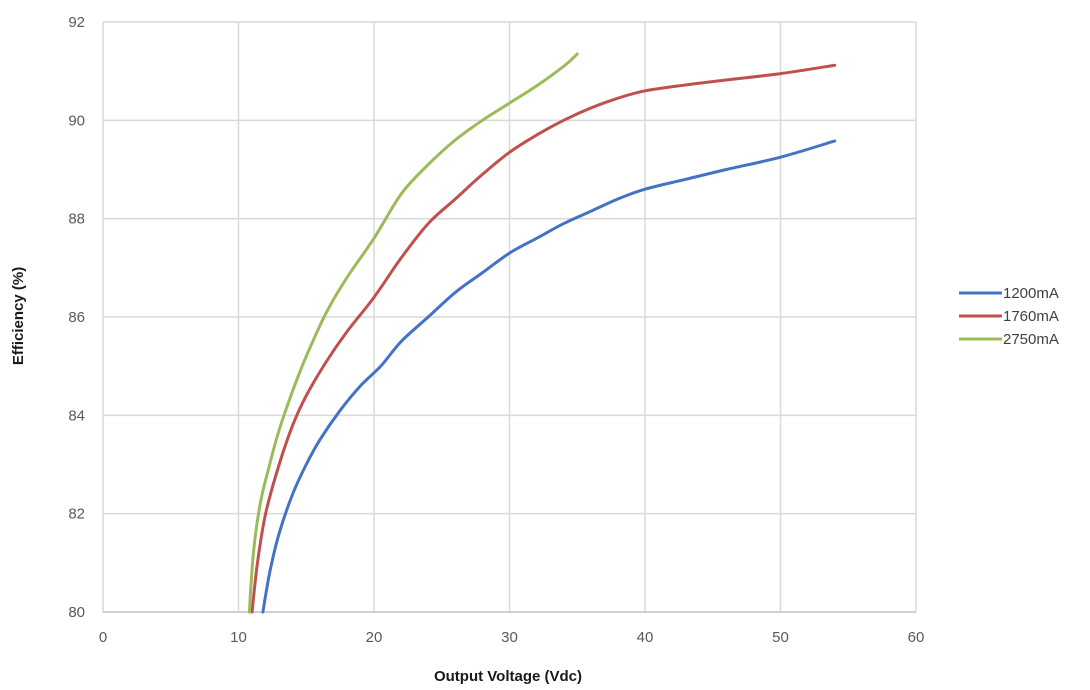 The width and height of the screenshot is (1090, 690). Describe the element at coordinates (509, 637) in the screenshot. I see `x-tick-label: 30` at that location.